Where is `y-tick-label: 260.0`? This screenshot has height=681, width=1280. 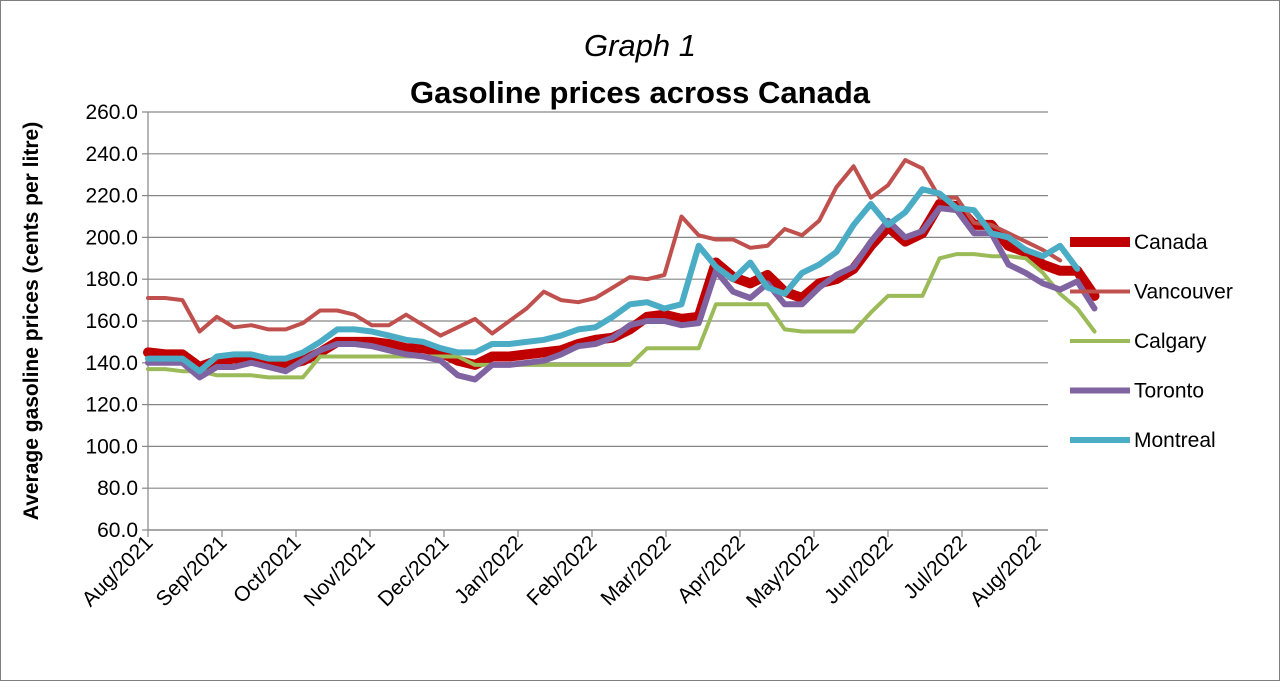 y-tick-label: 260.0 is located at coordinates (111, 112).